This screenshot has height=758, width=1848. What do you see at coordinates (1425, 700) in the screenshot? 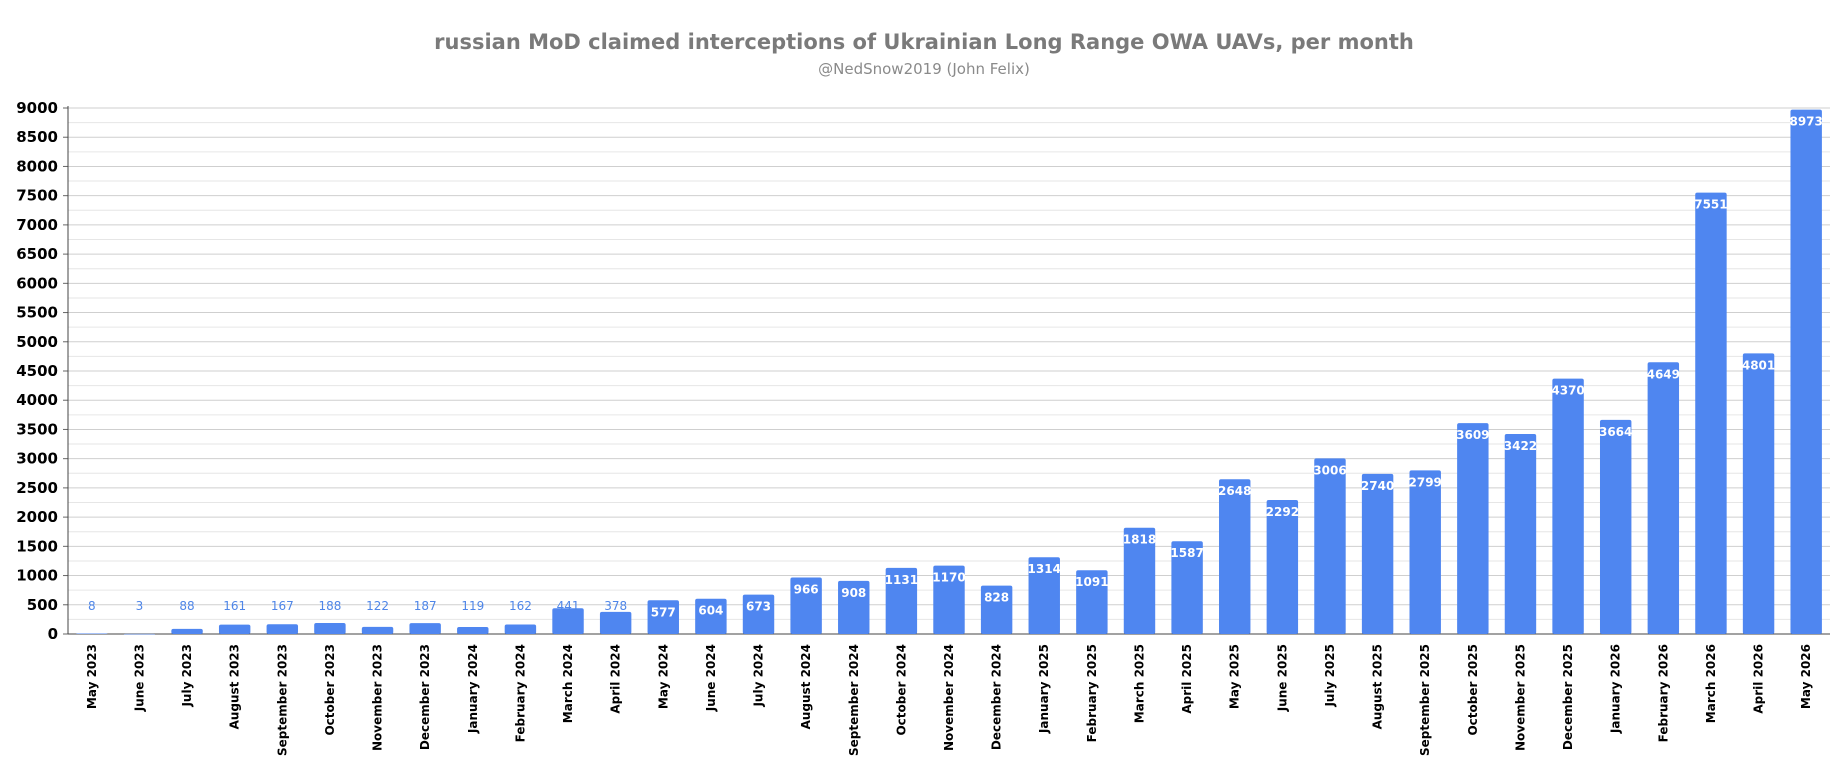
I see `x-tick-label: September 2025` at bounding box center [1425, 700].